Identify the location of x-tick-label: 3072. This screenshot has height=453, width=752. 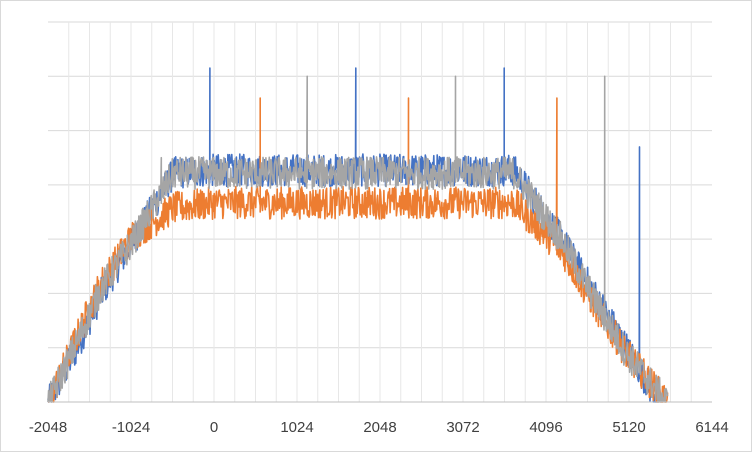
(462, 427).